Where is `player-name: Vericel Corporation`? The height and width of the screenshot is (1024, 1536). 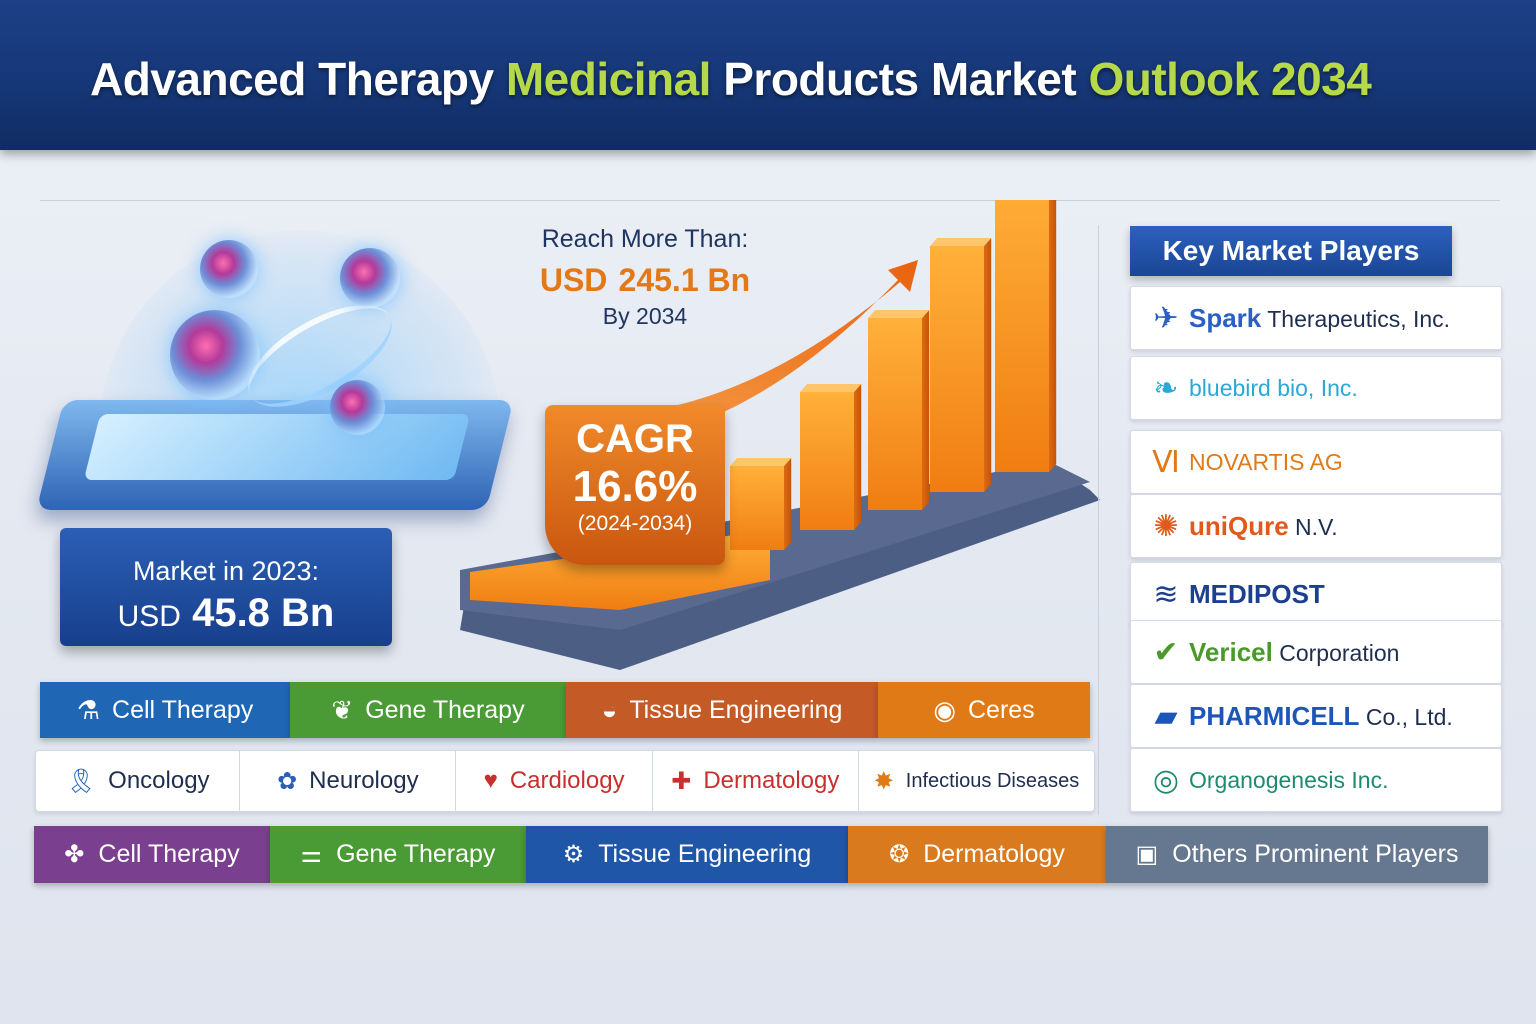 player-name: Vericel Corporation is located at coordinates (1294, 651).